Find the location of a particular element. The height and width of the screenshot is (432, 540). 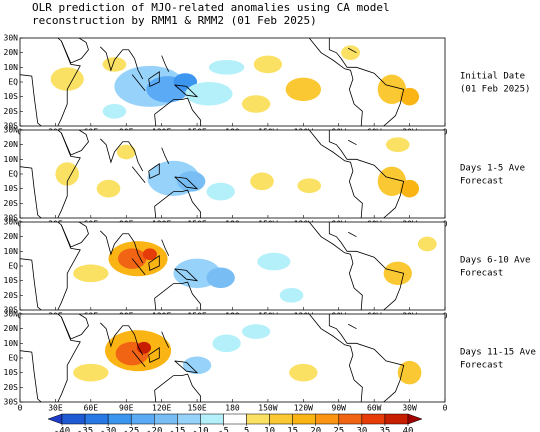

colorbar-label: -35 is located at coordinates (85, 429).